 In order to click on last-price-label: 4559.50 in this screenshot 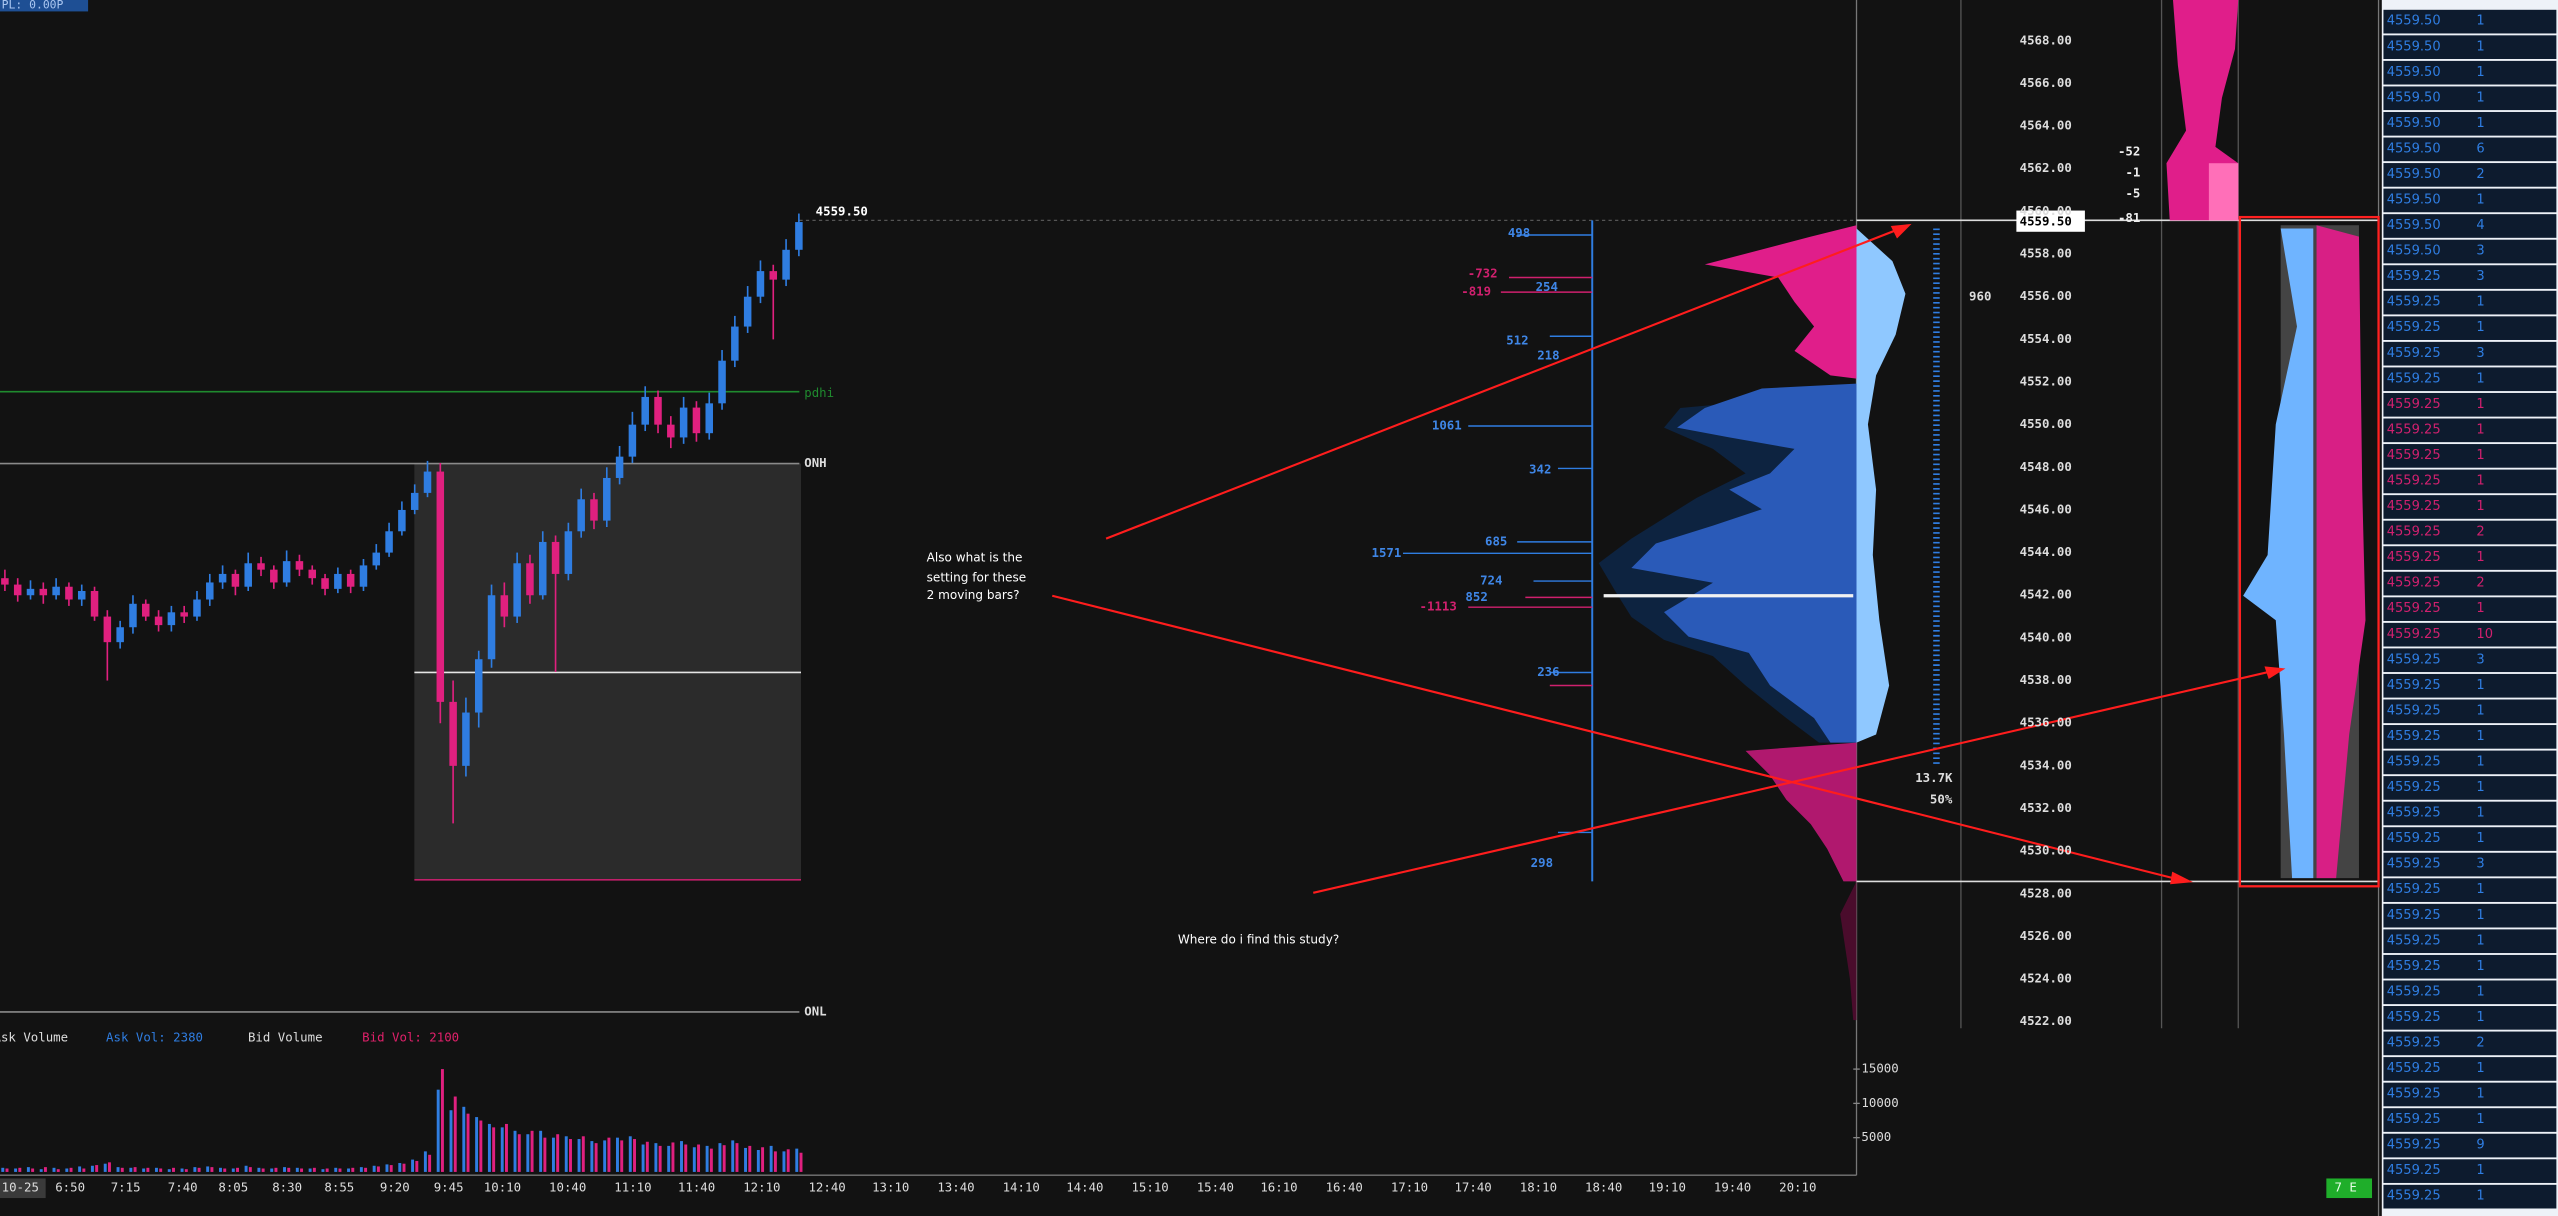, I will do `click(842, 211)`.